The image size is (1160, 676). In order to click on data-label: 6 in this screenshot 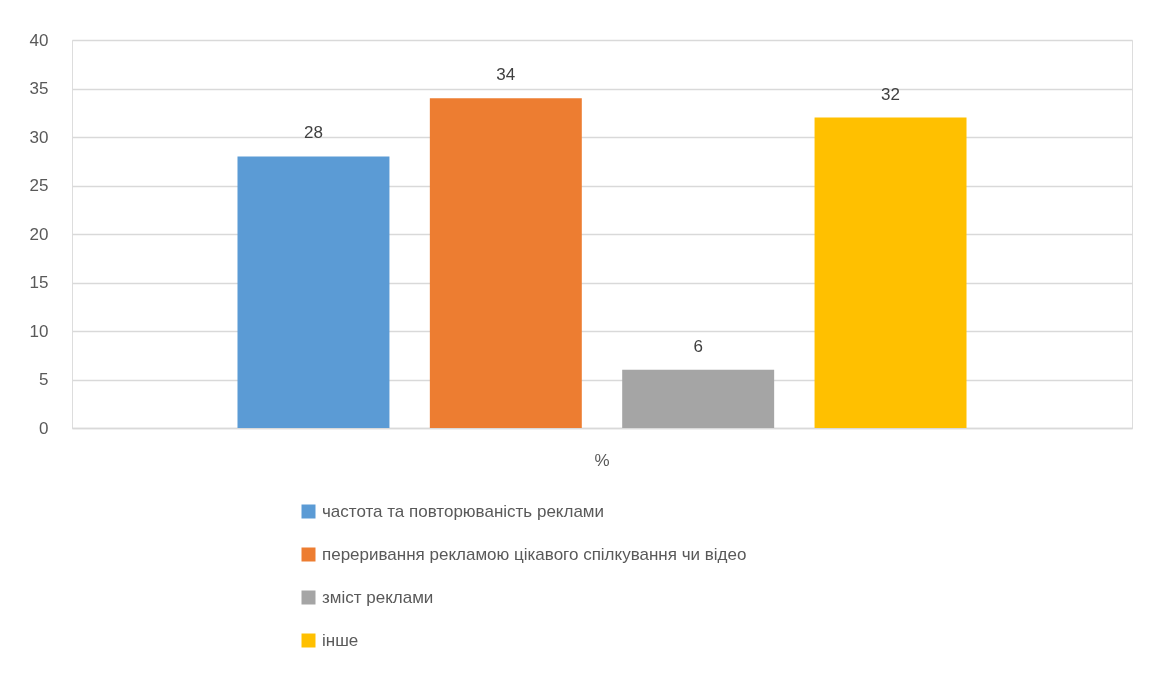, I will do `click(698, 346)`.